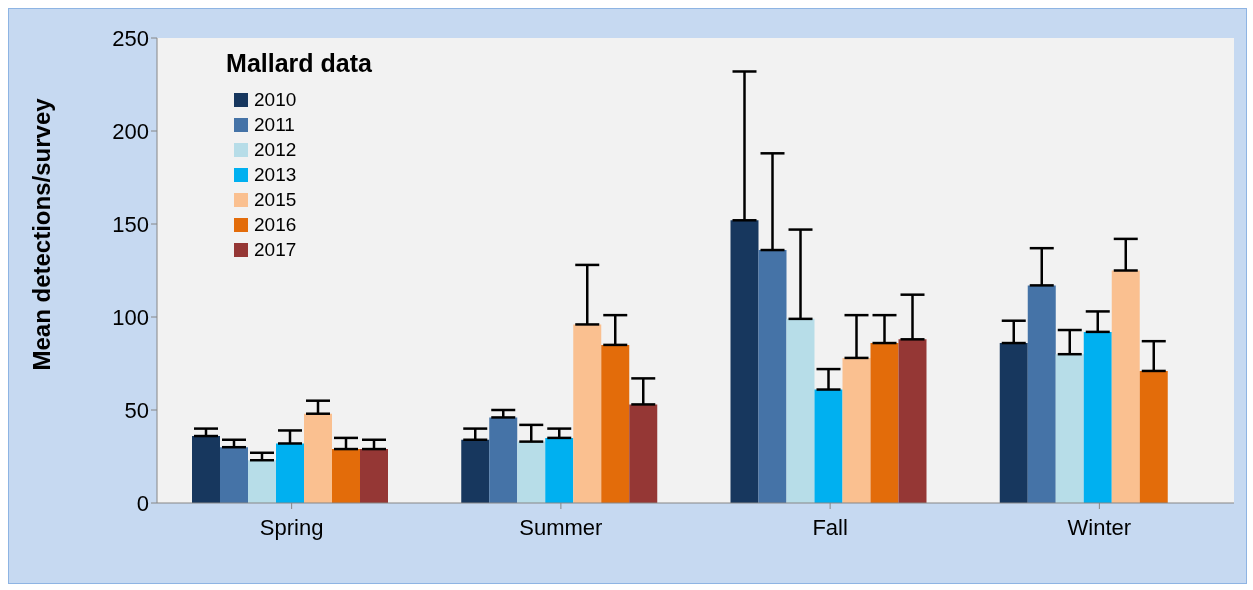 The width and height of the screenshot is (1253, 590). I want to click on y-axis-title: Mean detections/survey, so click(41, 234).